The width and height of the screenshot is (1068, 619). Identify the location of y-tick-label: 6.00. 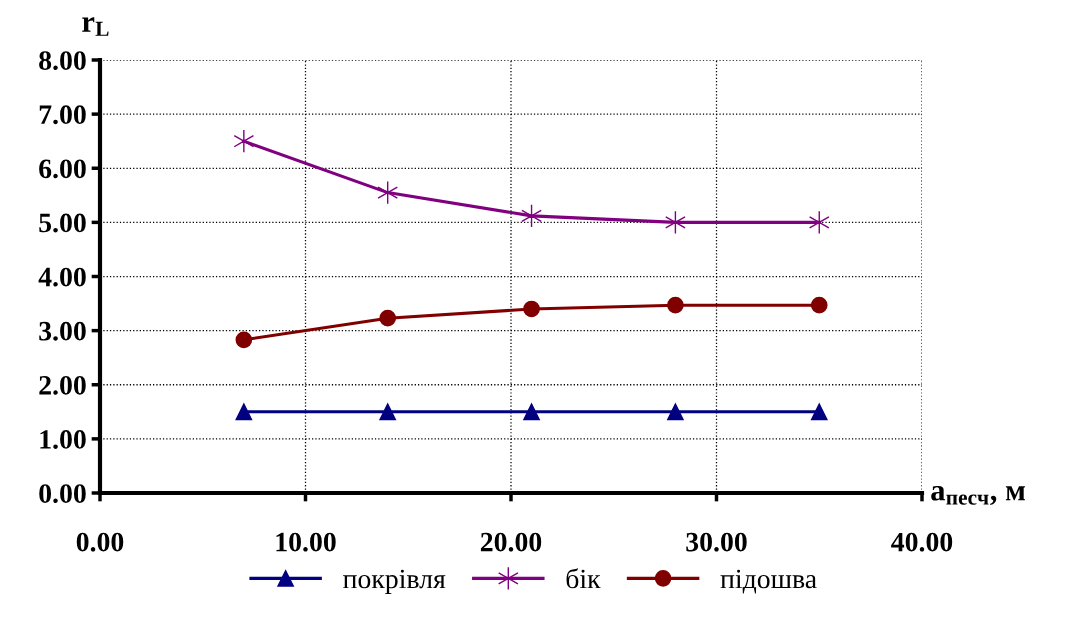
(62, 169).